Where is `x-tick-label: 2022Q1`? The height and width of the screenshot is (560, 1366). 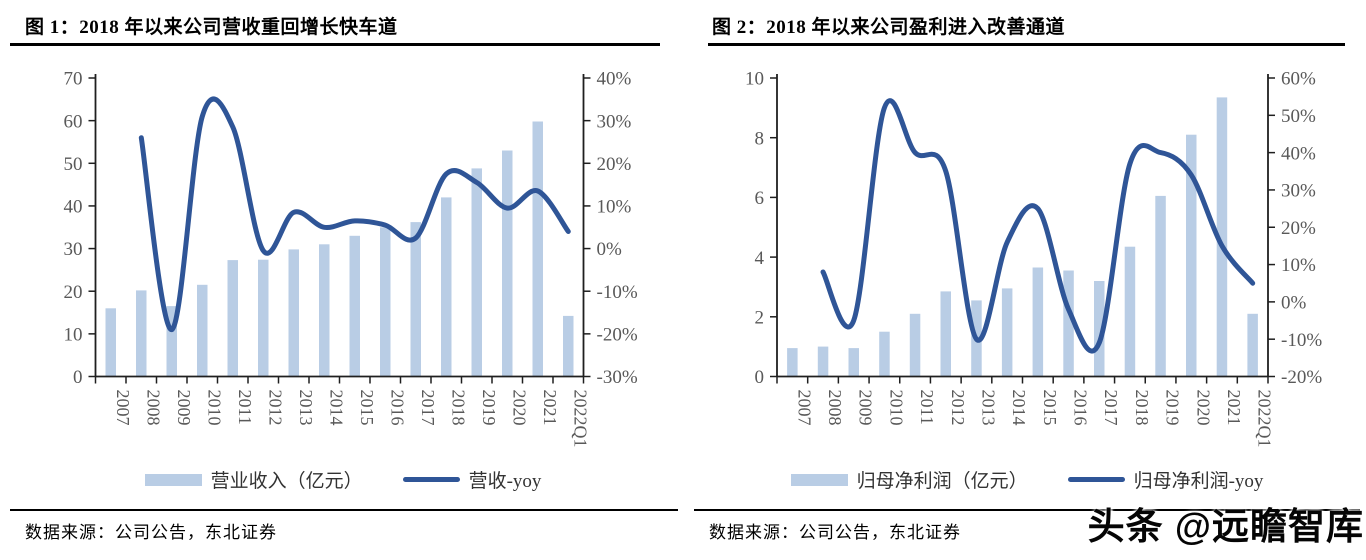
x-tick-label: 2022Q1 is located at coordinates (1265, 419).